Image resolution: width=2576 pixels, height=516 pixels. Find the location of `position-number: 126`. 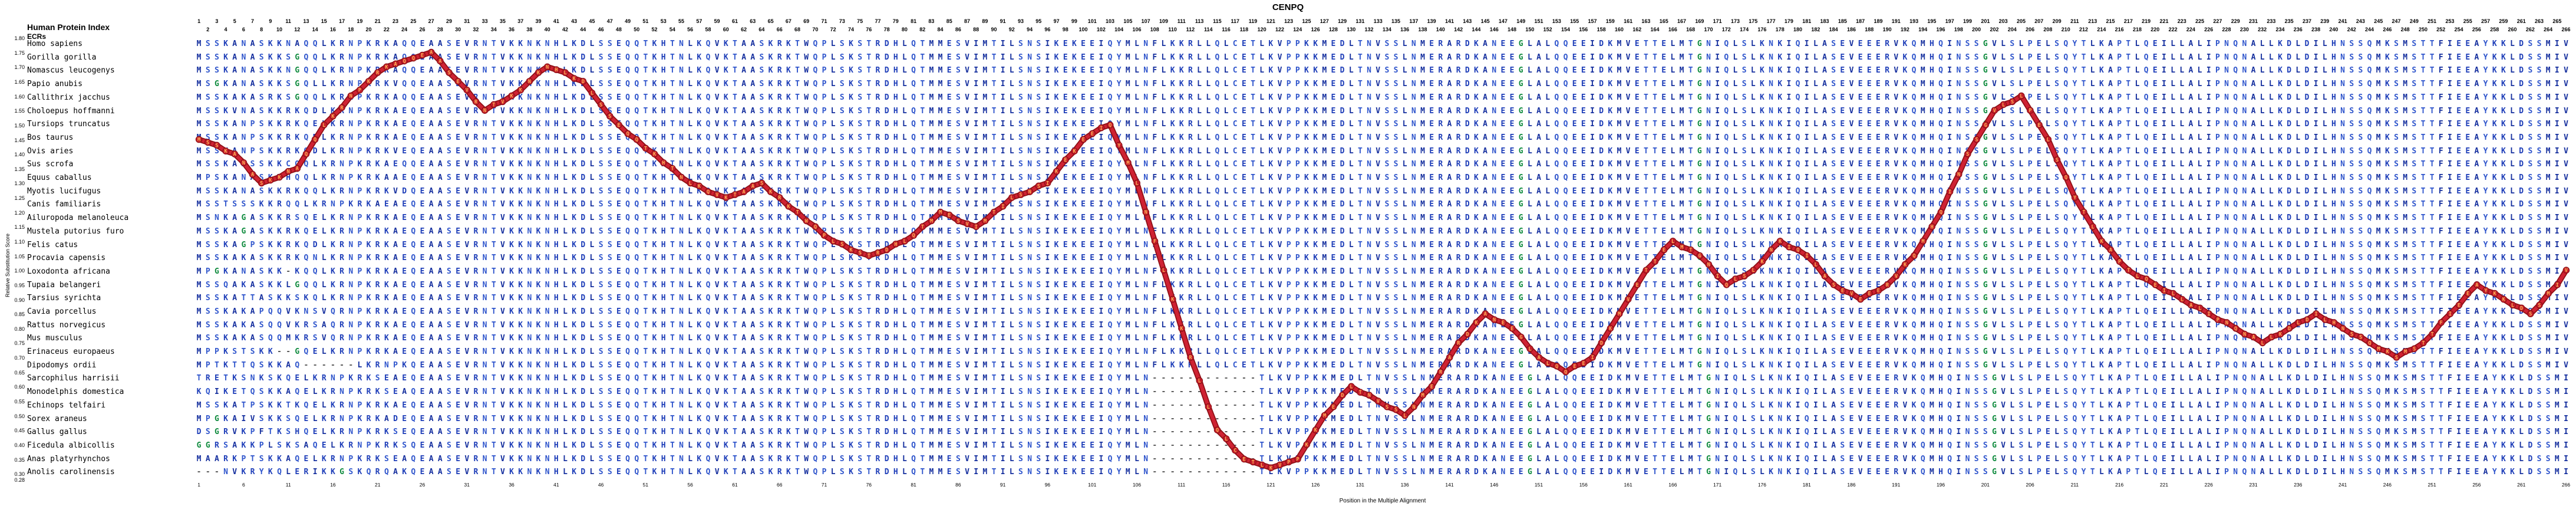

position-number: 126 is located at coordinates (1316, 29).